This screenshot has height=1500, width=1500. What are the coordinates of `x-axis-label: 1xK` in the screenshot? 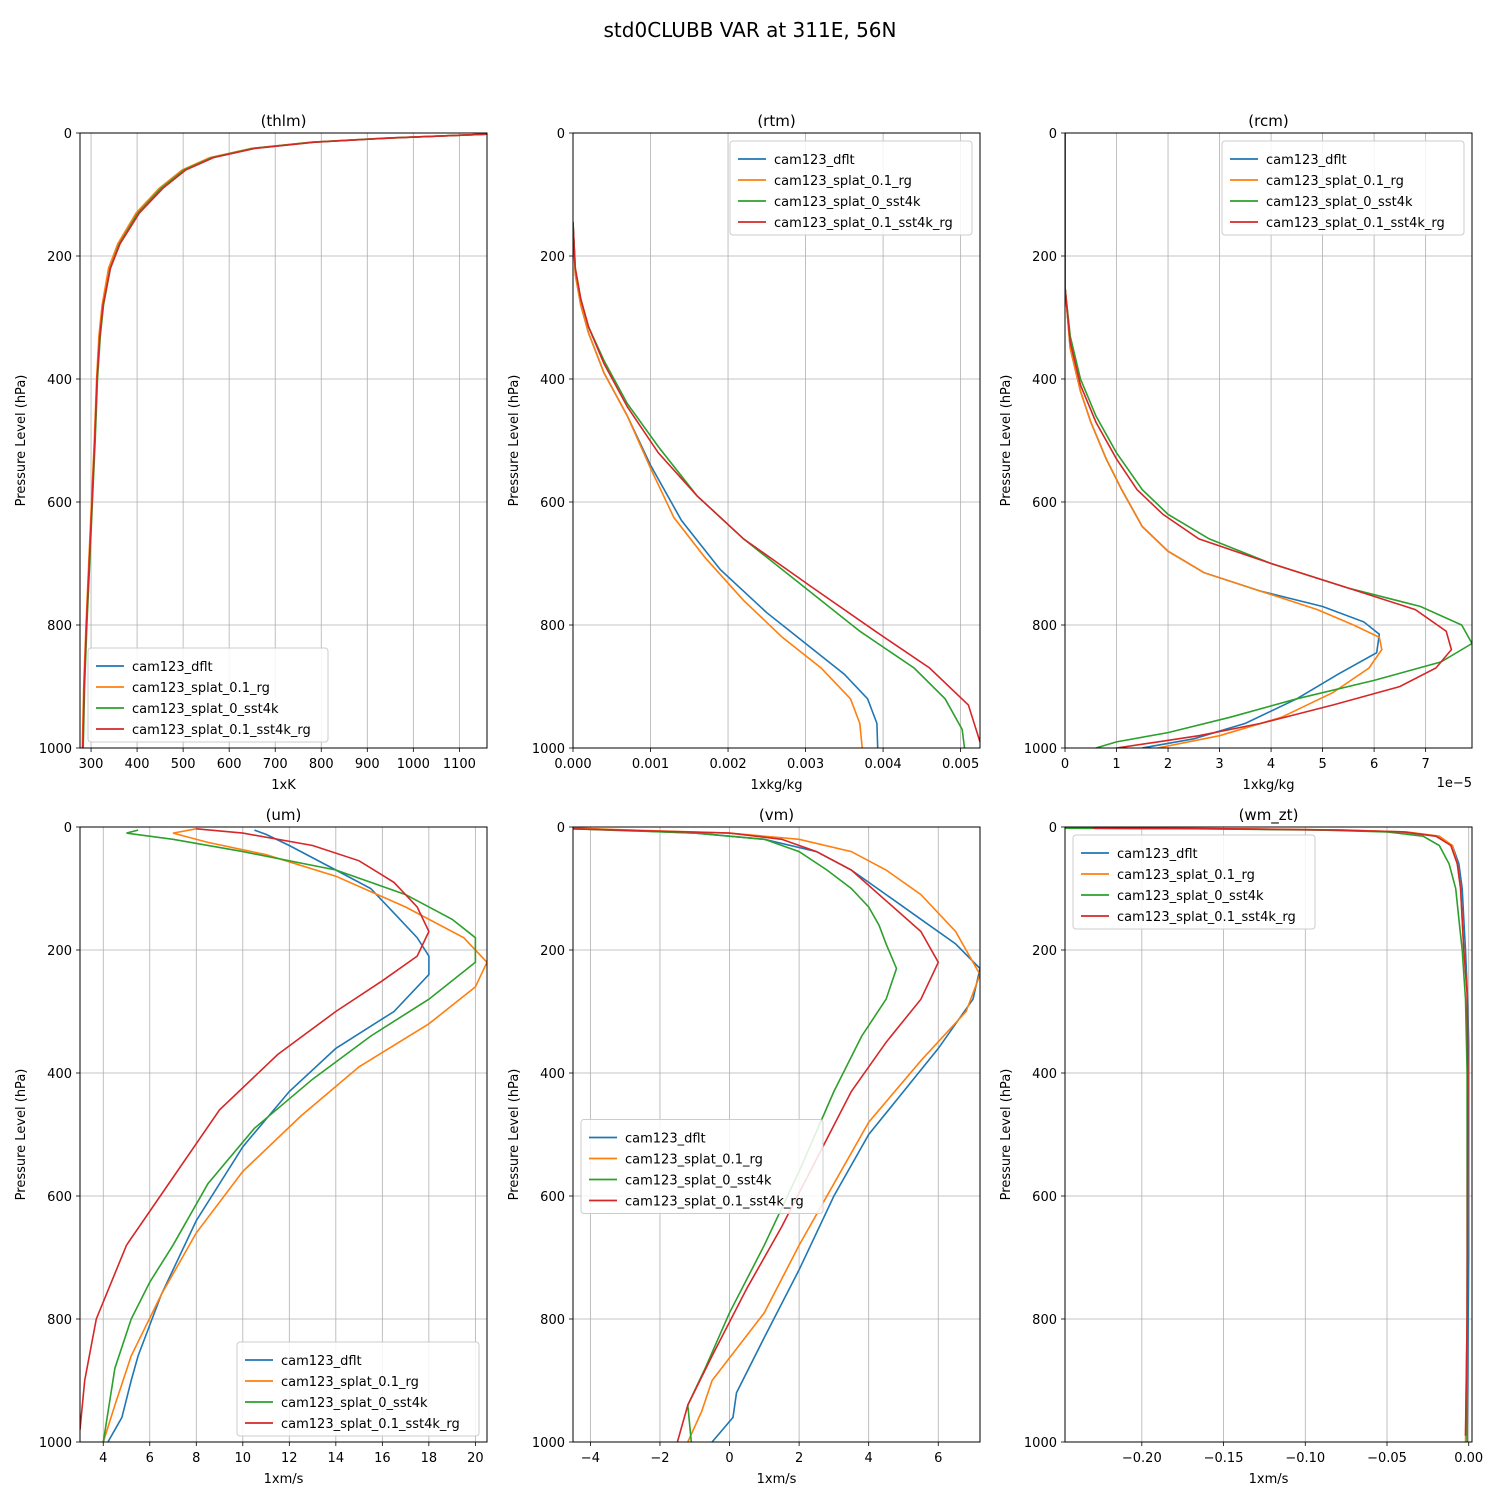 It's located at (283, 785).